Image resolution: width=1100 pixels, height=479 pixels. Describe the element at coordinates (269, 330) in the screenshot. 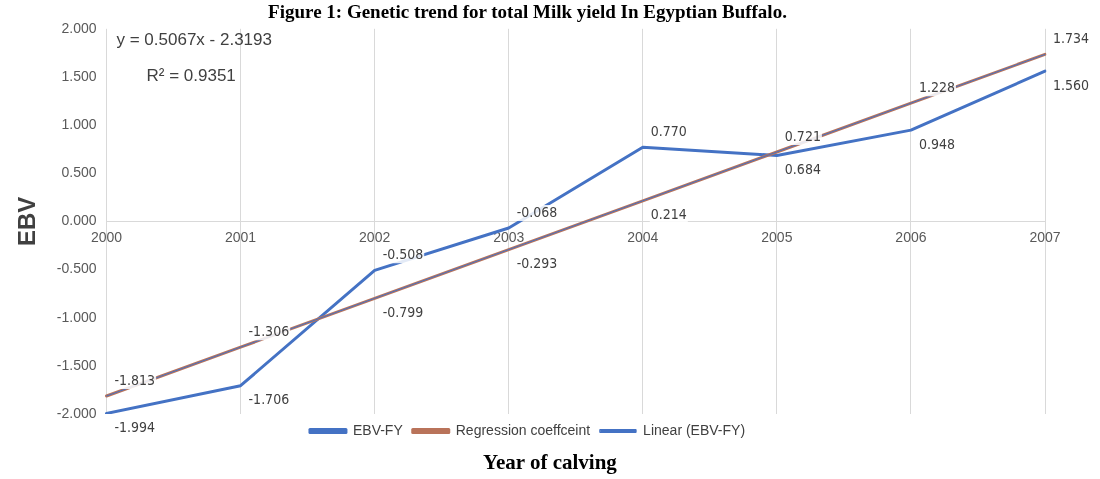

I see `data-label: -1.306` at that location.